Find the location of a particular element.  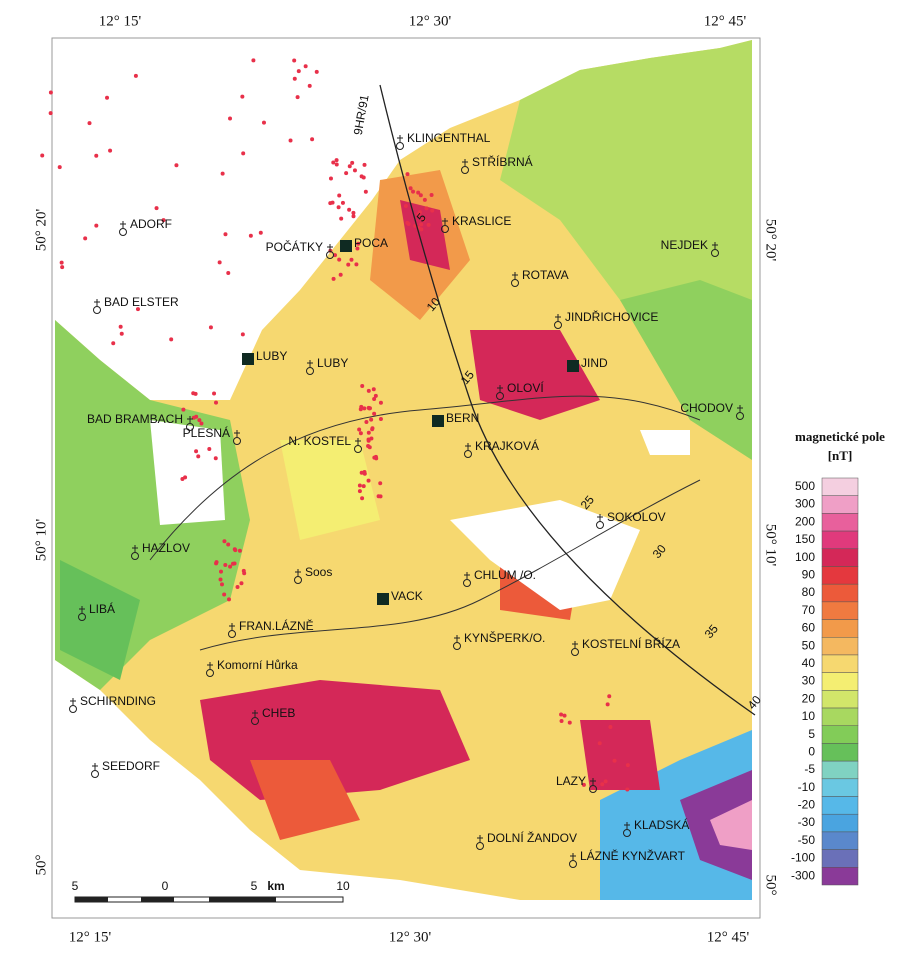

place-label: DOLNÍ ŽANDOV is located at coordinates (532, 837).